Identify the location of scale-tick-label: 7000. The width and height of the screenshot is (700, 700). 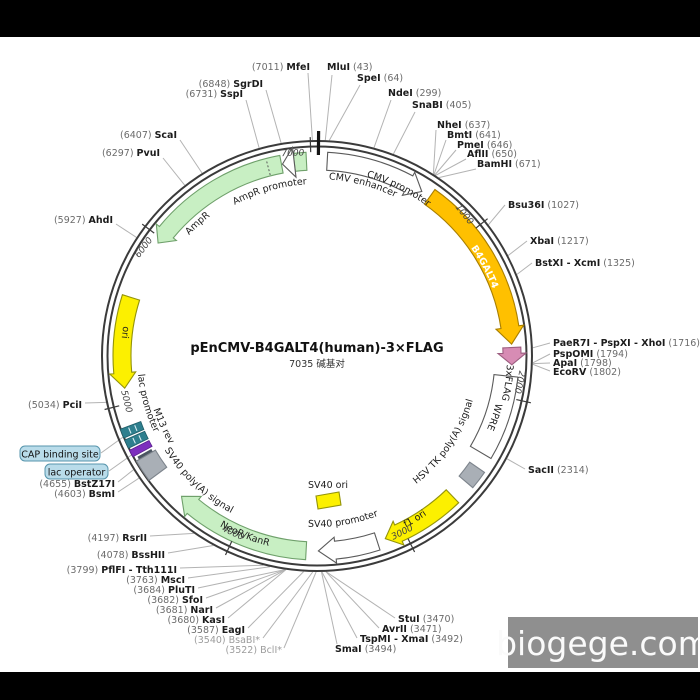
(292, 153).